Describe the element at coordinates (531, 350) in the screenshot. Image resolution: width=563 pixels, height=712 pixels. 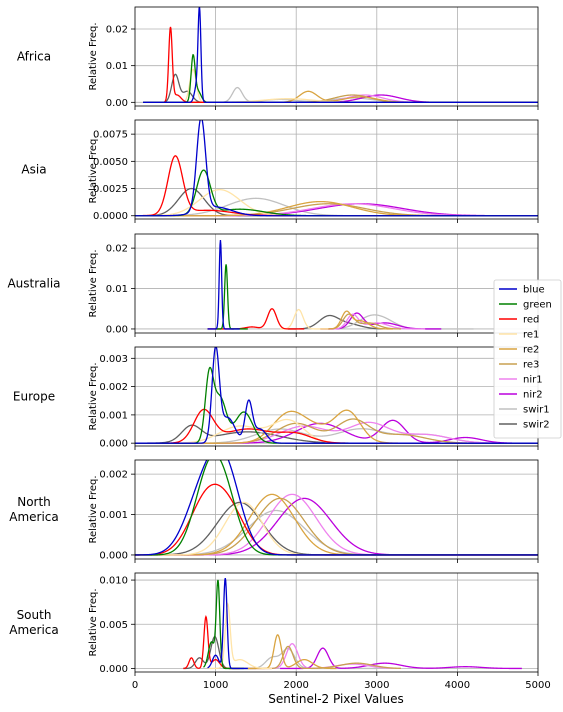
I see `legend-label-re2: re2` at that location.